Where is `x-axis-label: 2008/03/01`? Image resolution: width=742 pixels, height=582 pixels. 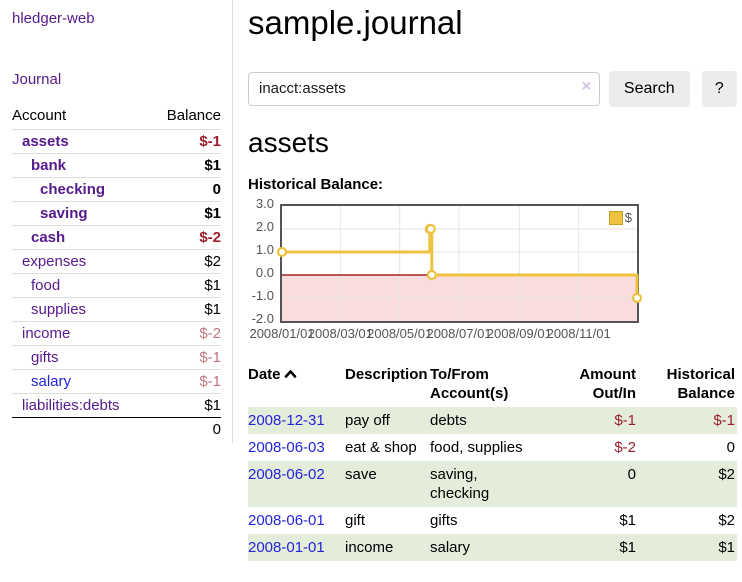 x-axis-label: 2008/03/01 is located at coordinates (340, 334).